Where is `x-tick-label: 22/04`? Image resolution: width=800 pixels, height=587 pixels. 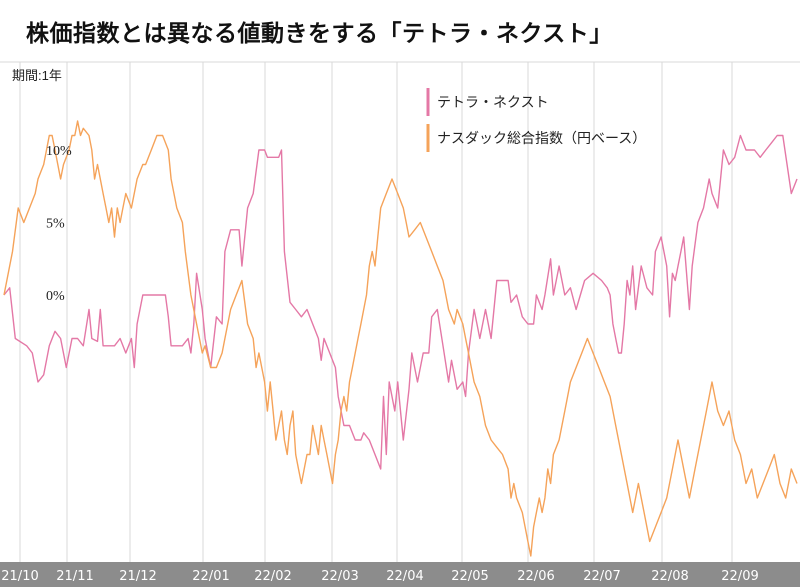 x-tick-label: 22/04 is located at coordinates (404, 576).